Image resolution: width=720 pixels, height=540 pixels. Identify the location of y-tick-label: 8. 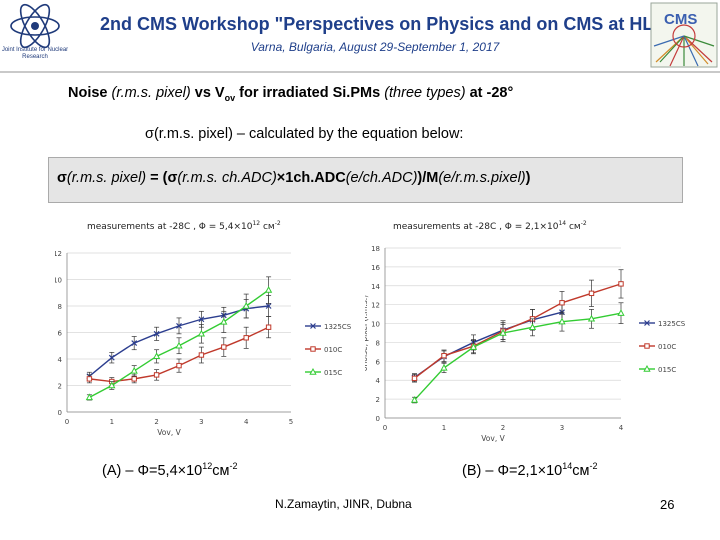
(60, 307).